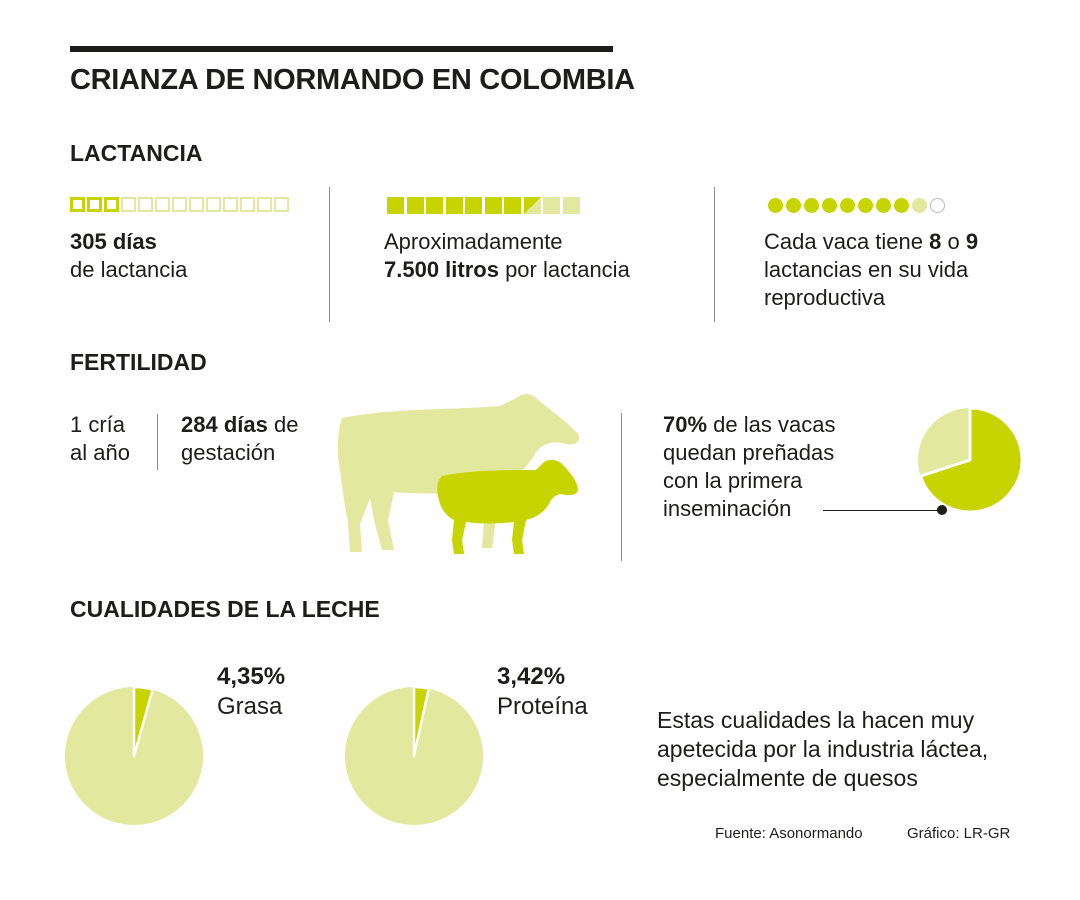 This screenshot has width=1080, height=900. What do you see at coordinates (473, 241) in the screenshot?
I see `liters-line1: Aproximadamente` at bounding box center [473, 241].